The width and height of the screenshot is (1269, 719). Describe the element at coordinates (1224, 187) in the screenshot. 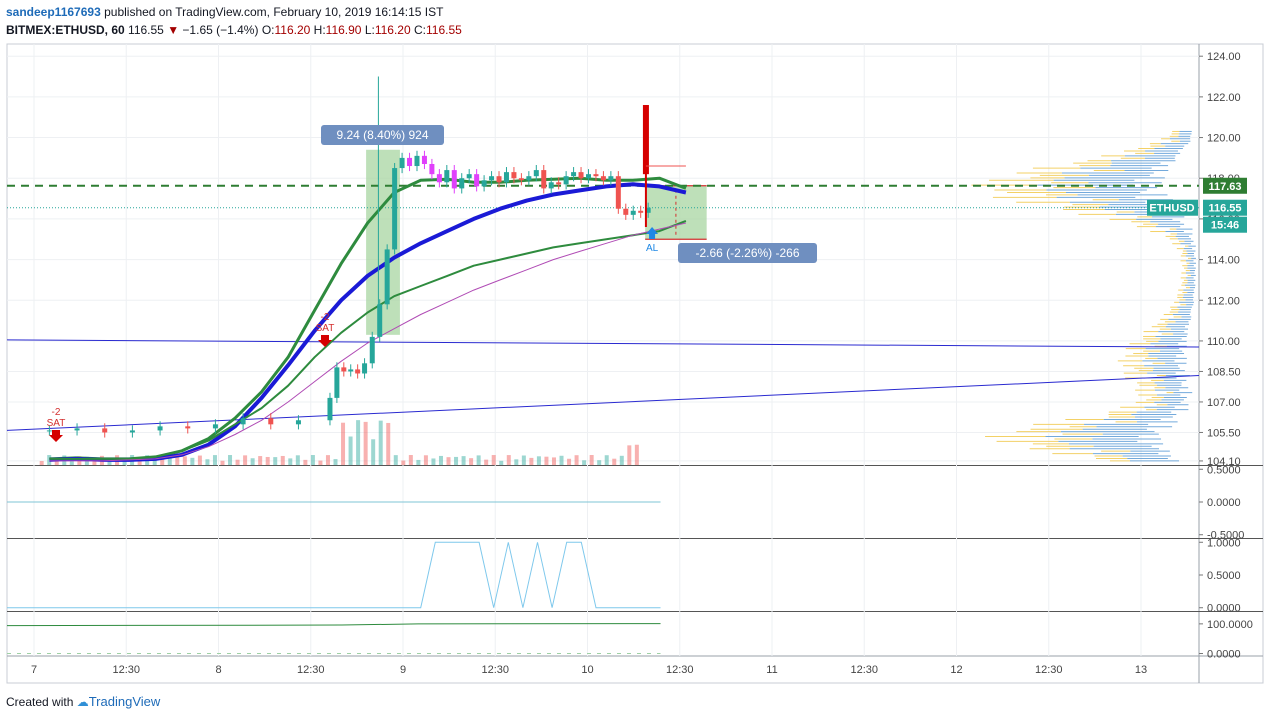

I see `price-label-text: 117.63` at that location.